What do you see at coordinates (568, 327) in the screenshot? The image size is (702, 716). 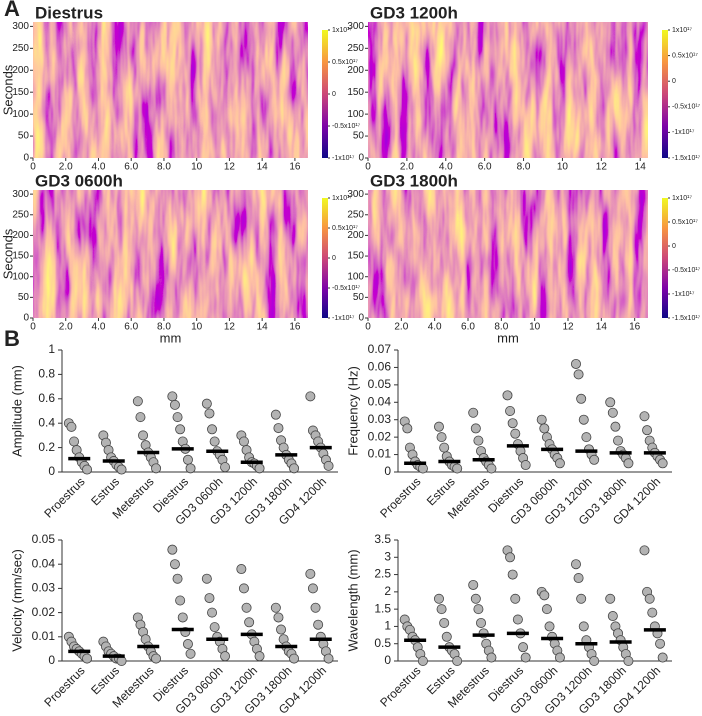 I see `x-tick-label: 12` at bounding box center [568, 327].